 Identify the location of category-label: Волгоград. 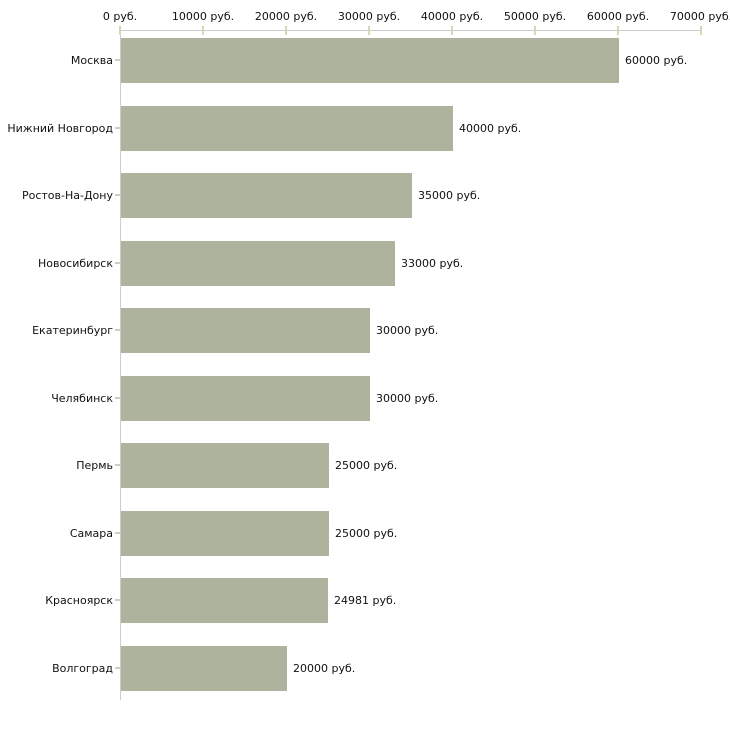
(82, 668).